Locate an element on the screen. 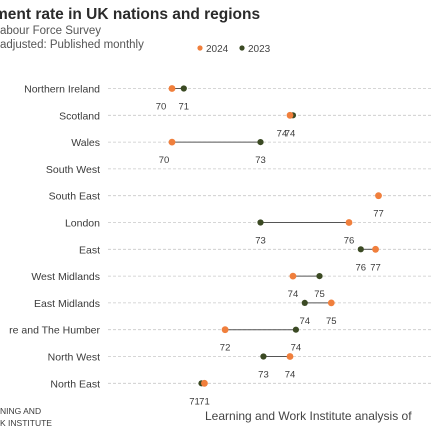 The image size is (432, 432). value-label-scotland-1: 74 is located at coordinates (282, 133).